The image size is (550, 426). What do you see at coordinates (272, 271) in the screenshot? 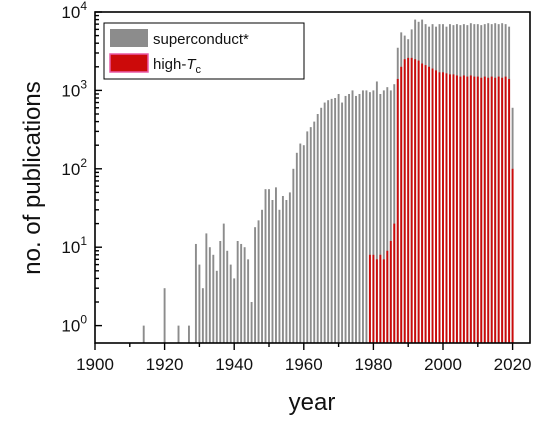
I see `bar-superconduct-1951` at bounding box center [272, 271].